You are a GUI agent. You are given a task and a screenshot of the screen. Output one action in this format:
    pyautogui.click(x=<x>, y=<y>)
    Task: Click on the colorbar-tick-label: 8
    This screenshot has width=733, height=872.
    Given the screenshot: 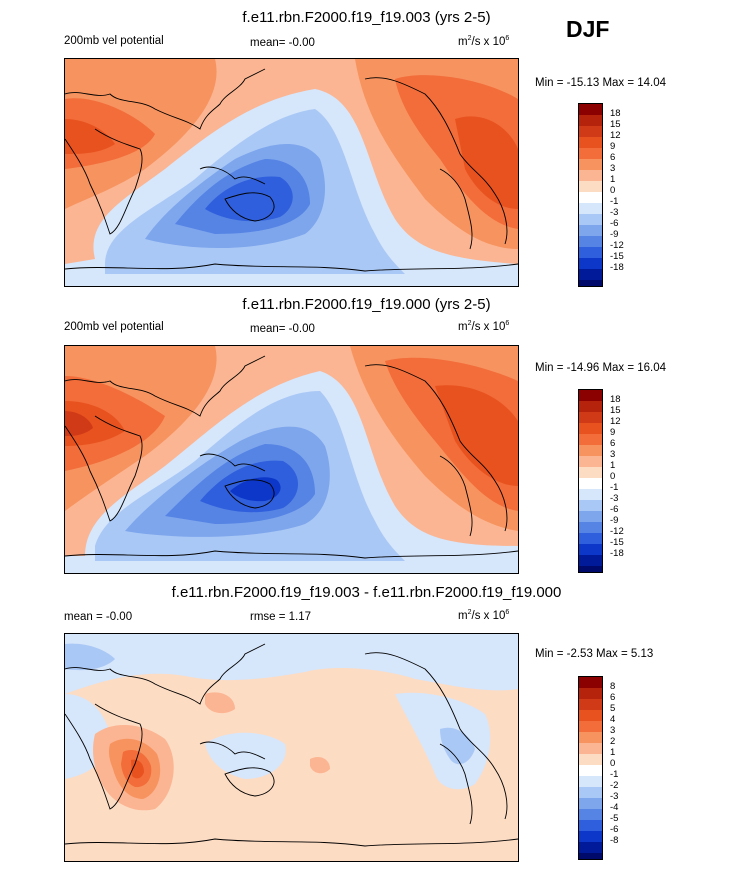 What is the action you would take?
    pyautogui.click(x=613, y=686)
    